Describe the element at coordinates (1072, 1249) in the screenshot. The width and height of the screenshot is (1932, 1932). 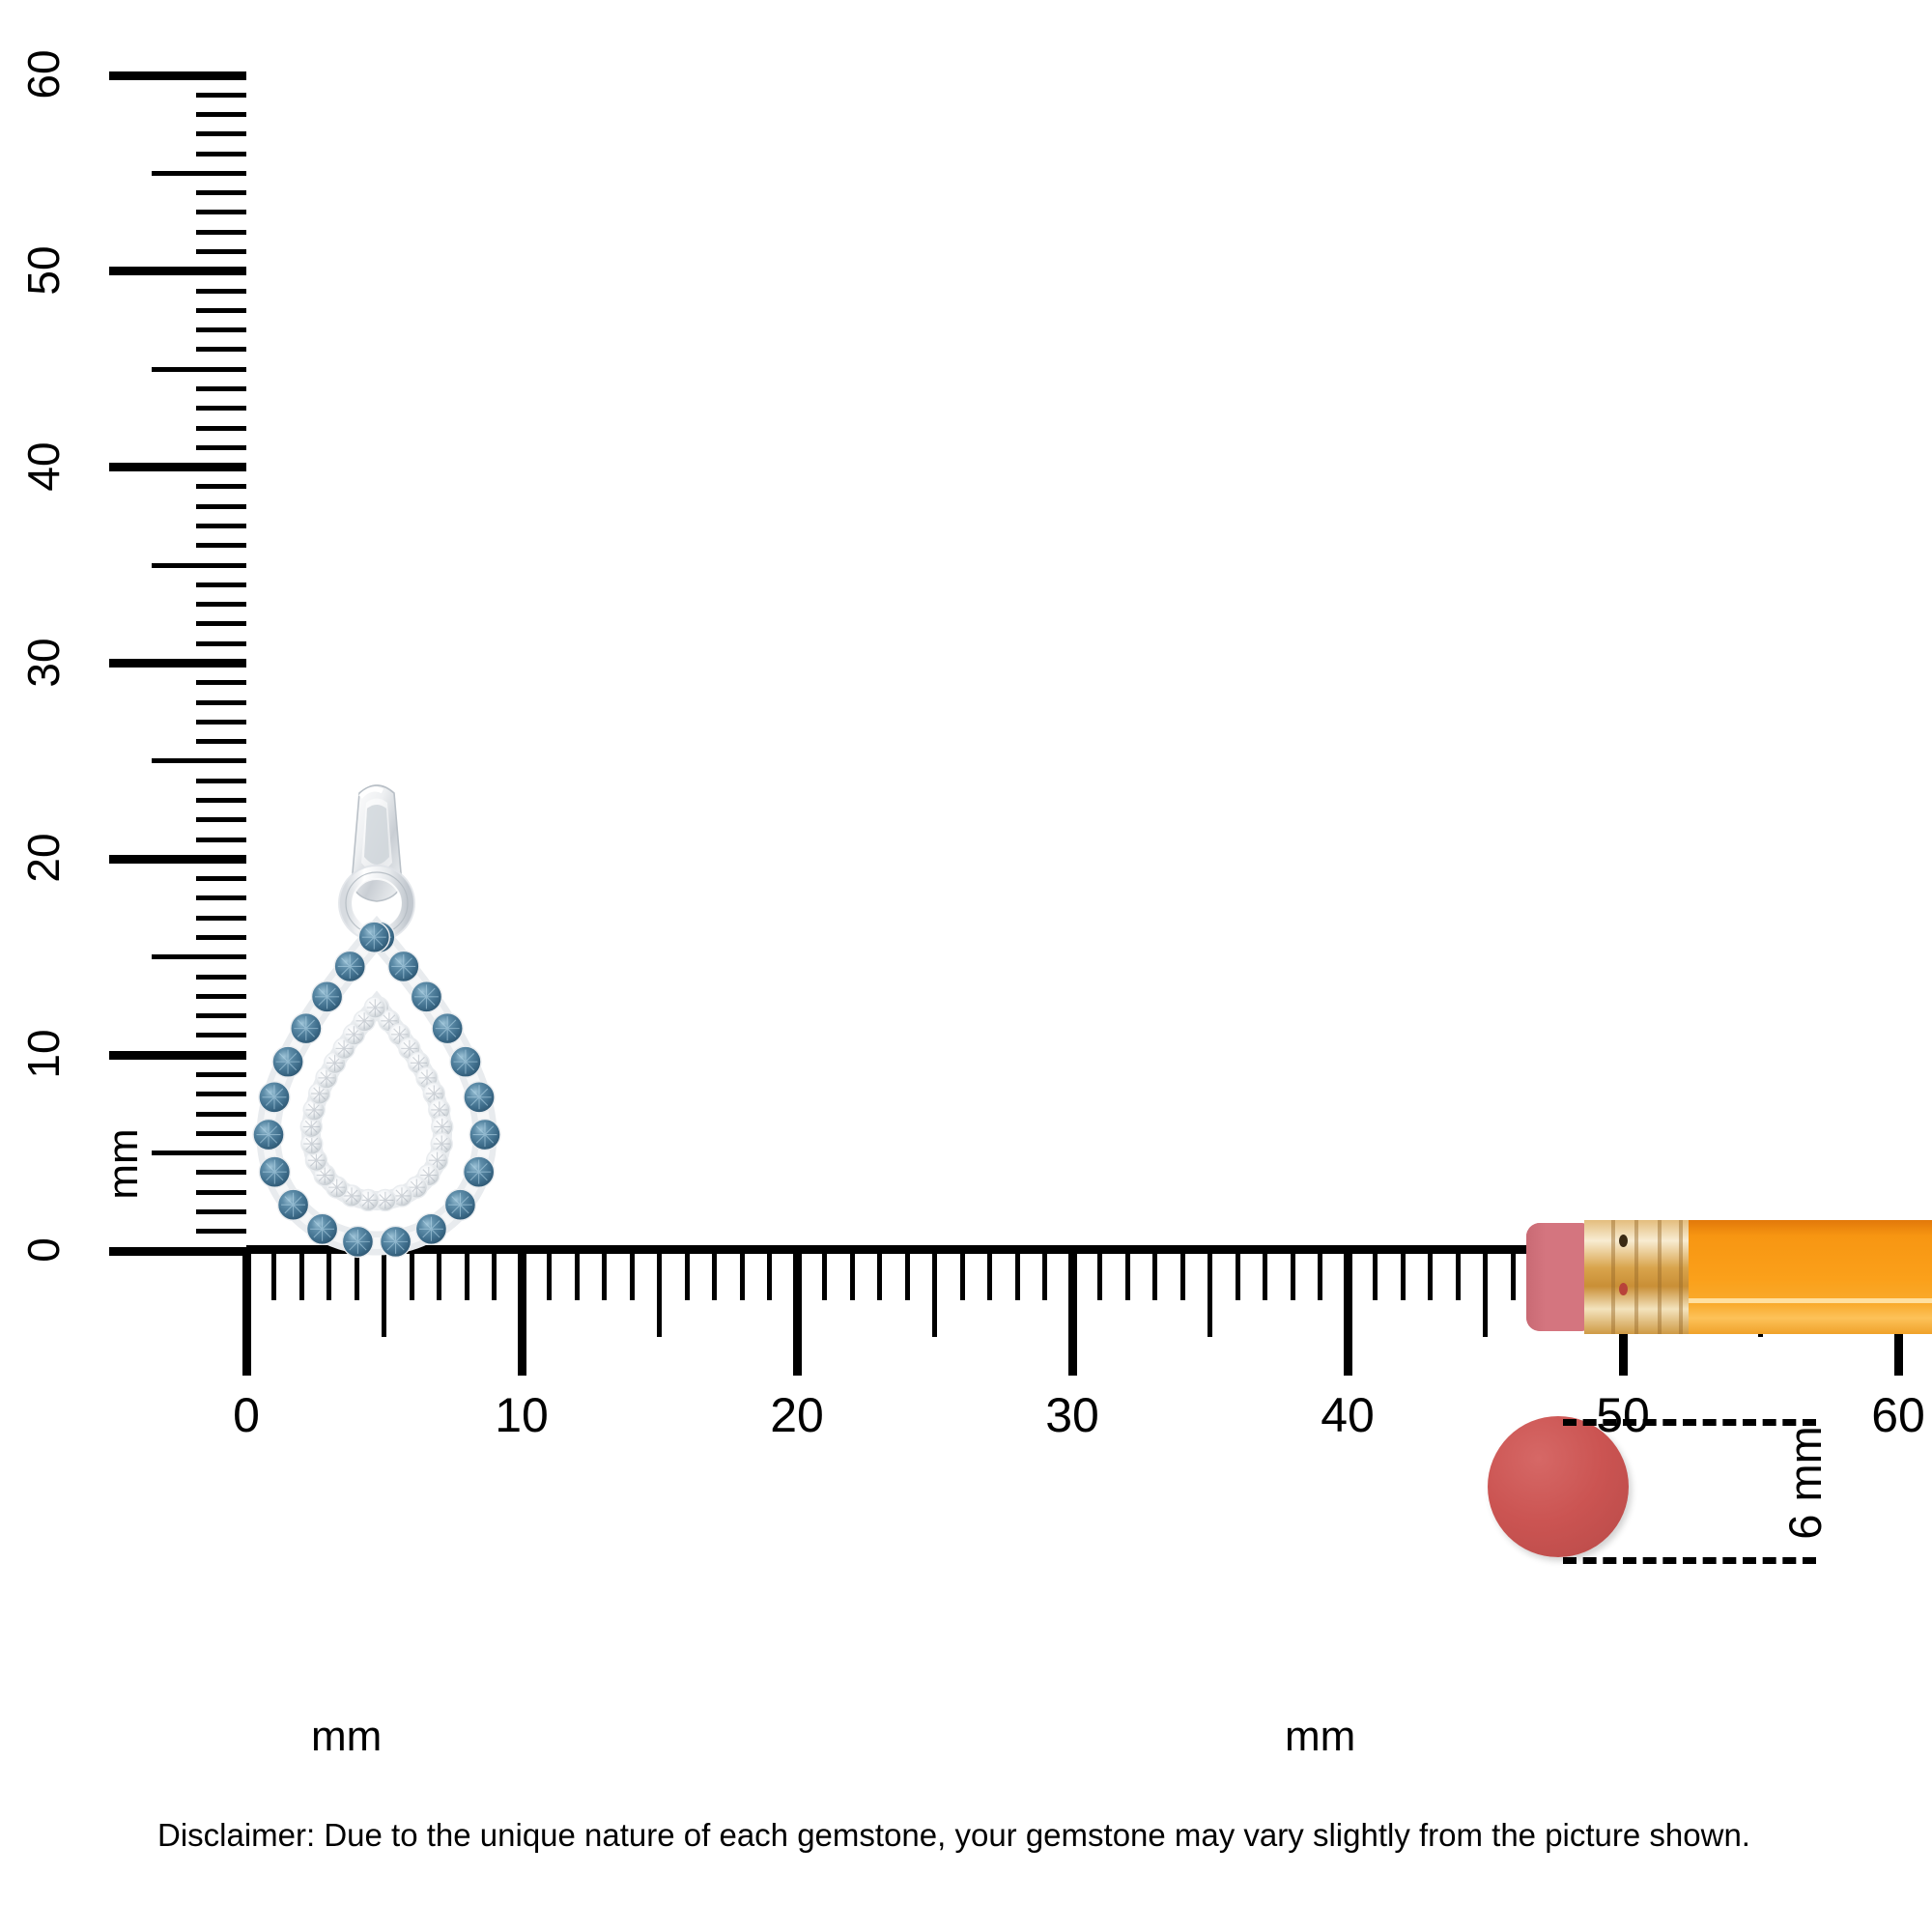
I see `hruler-baseline` at that location.